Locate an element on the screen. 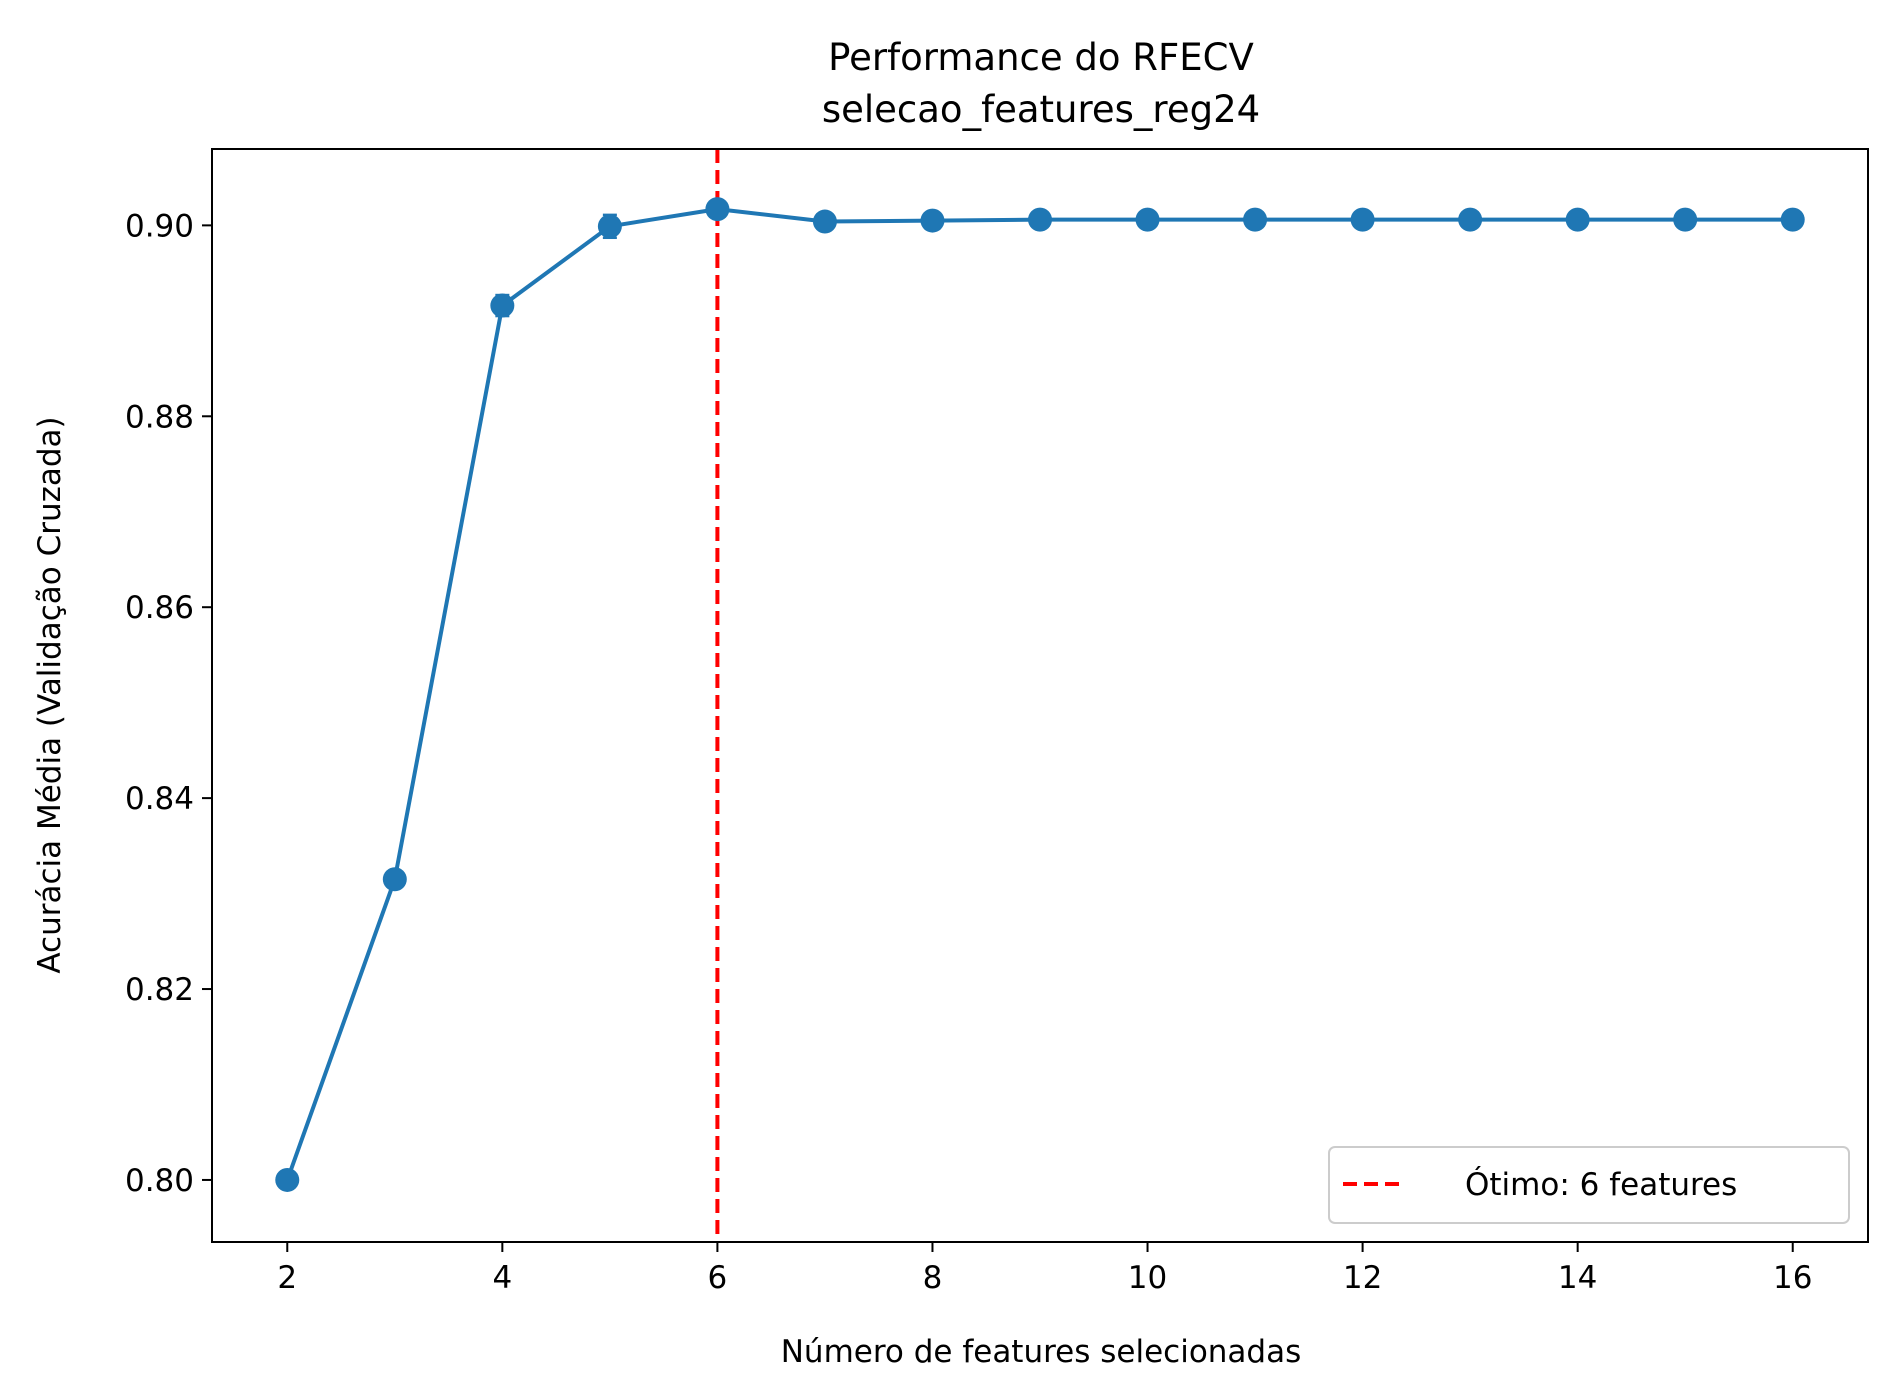 This screenshot has height=1399, width=1889. y-tick-label: 0.88 is located at coordinates (159, 417).